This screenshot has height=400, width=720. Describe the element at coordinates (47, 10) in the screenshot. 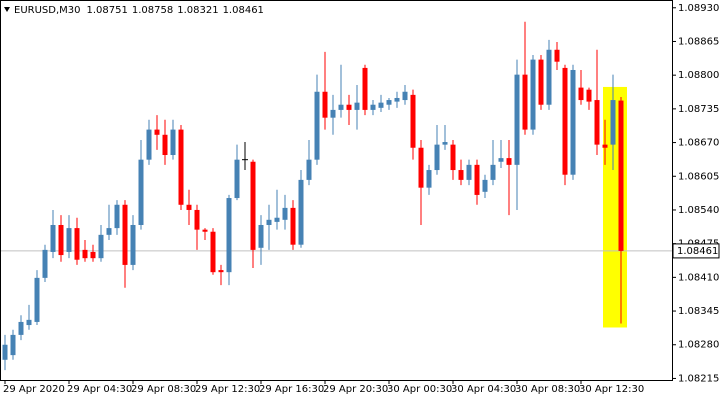

I see `symbol: EURUSD,M30` at that location.